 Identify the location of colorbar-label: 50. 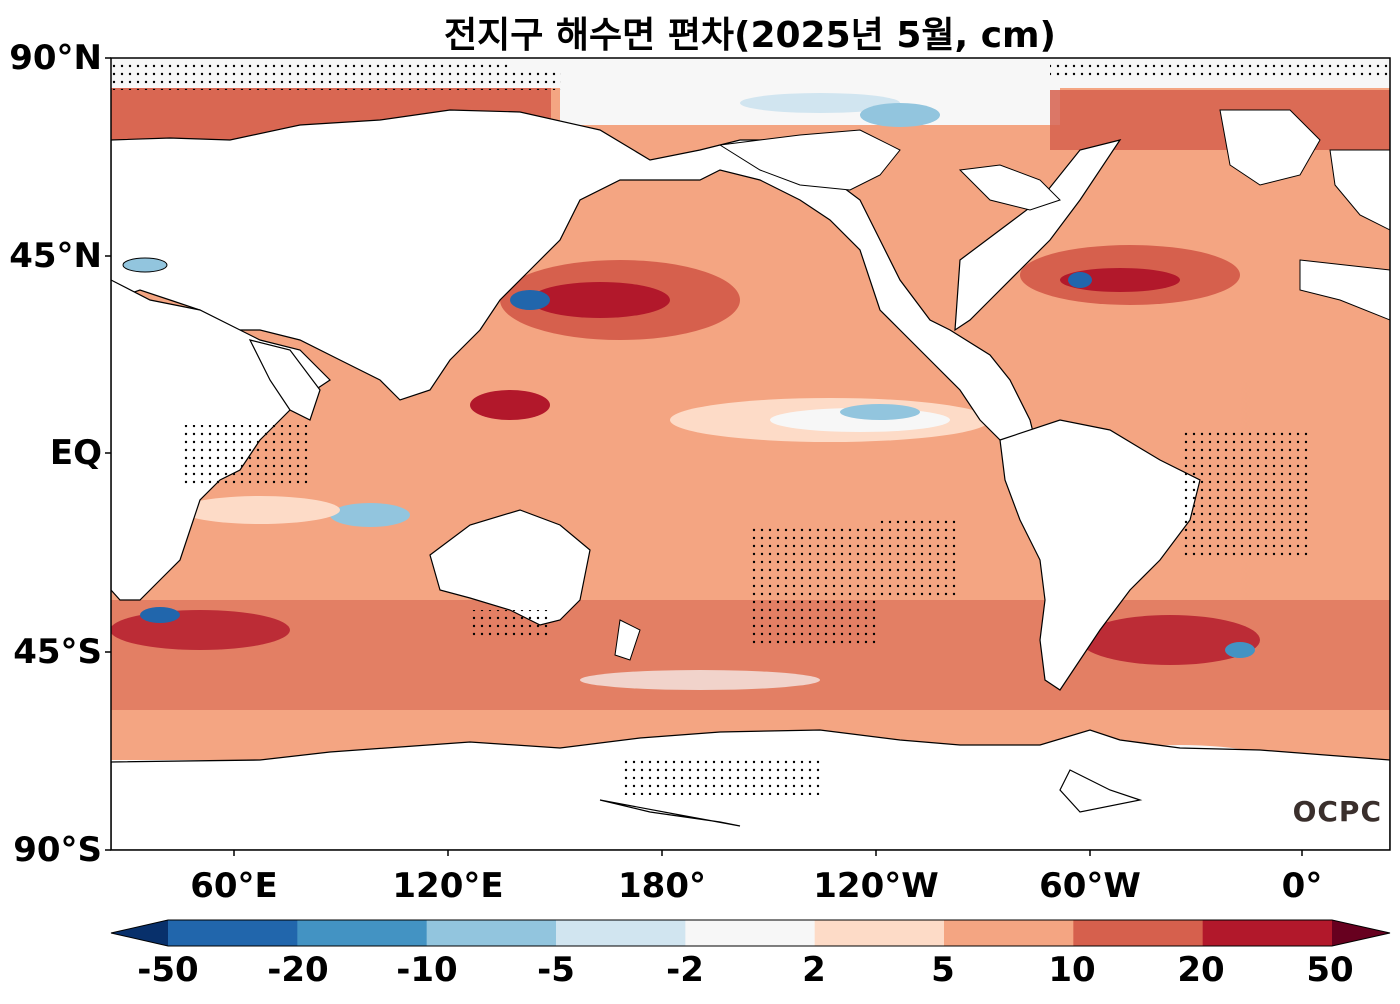
(1330, 970).